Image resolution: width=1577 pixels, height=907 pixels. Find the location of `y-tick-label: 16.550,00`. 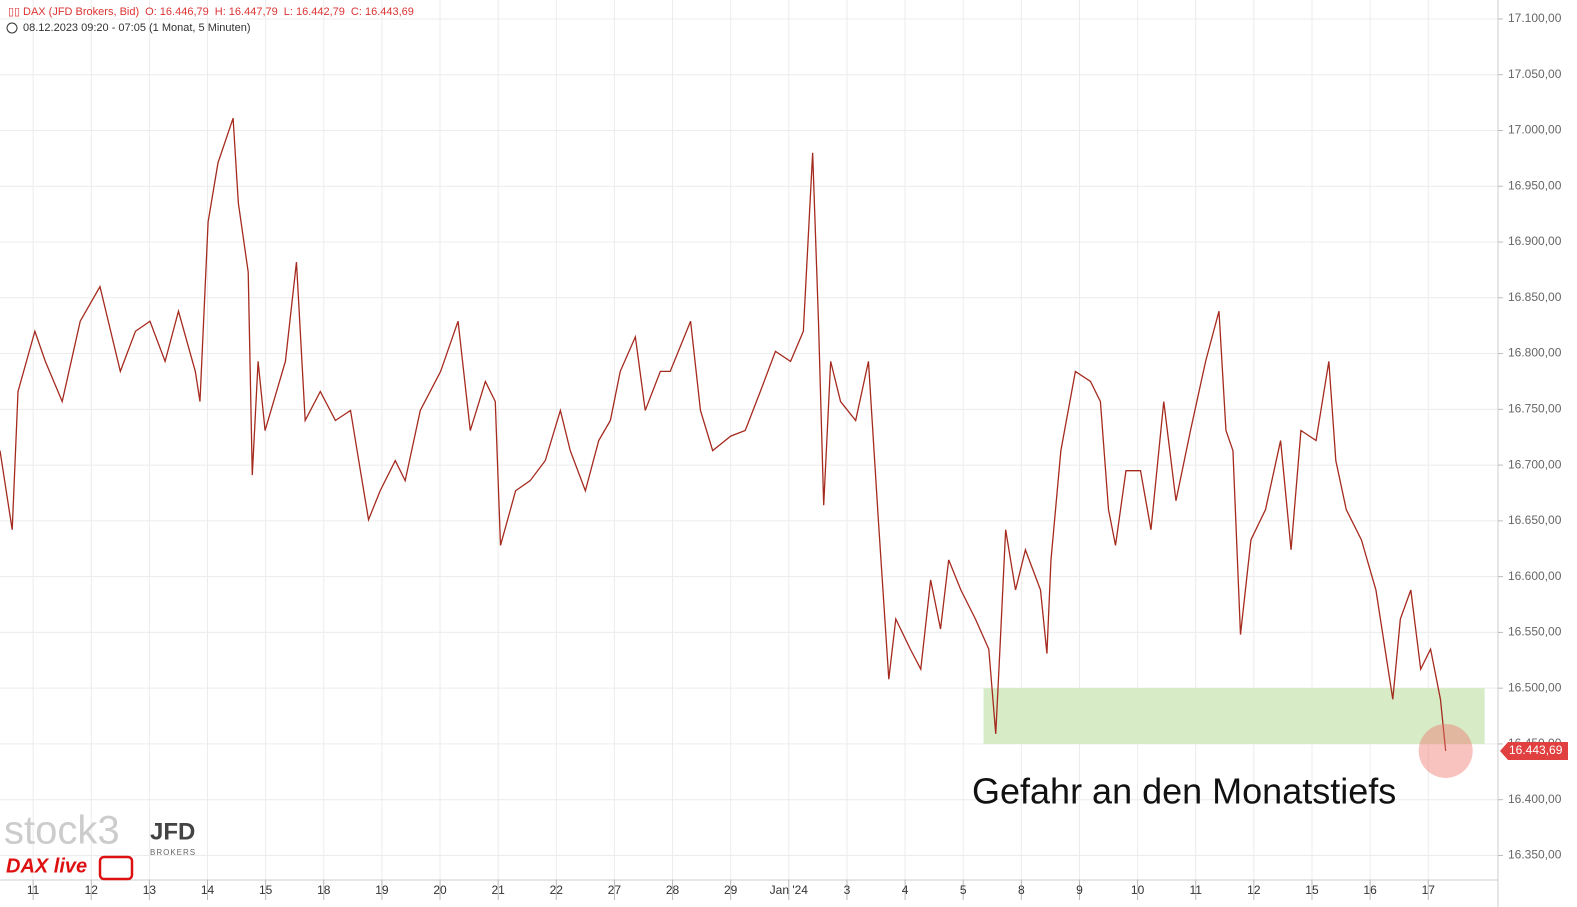

y-tick-label: 16.550,00 is located at coordinates (1535, 632).